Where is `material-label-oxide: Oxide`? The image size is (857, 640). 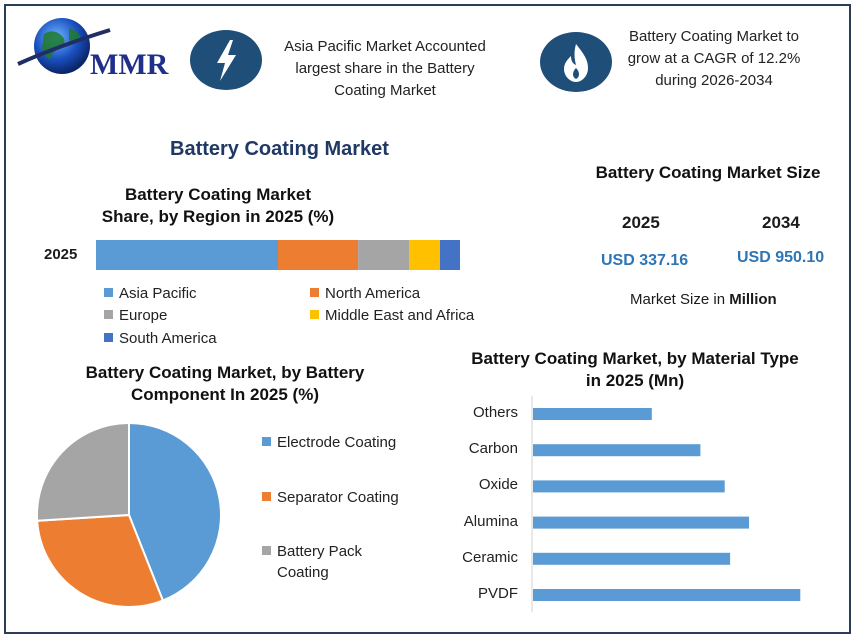
material-label-oxide: Oxide is located at coordinates (498, 485).